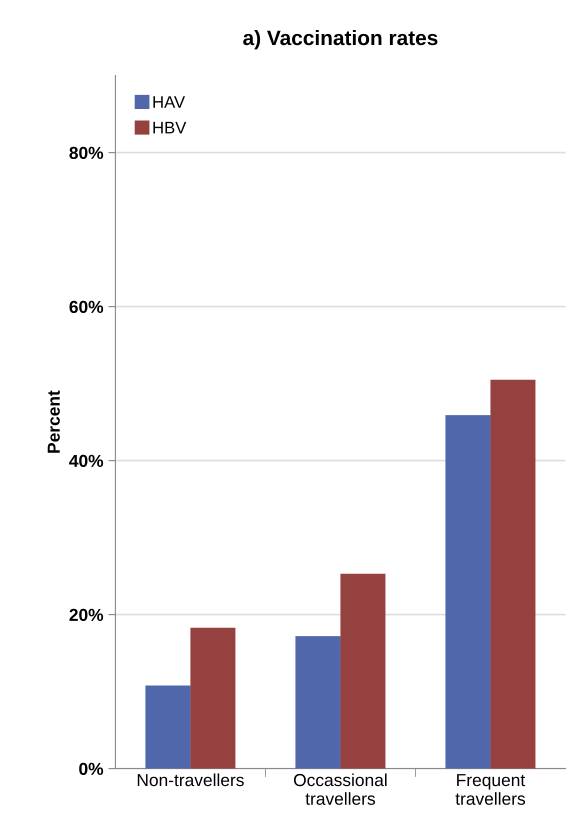 The image size is (577, 840). I want to click on chart-title: a) Vaccination rates, so click(340, 40).